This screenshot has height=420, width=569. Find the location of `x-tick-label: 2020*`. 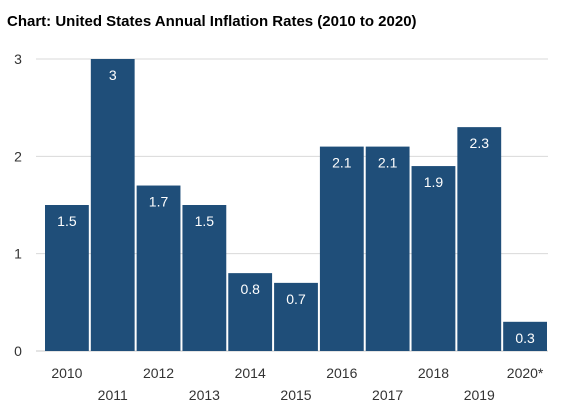

x-tick-label: 2020* is located at coordinates (525, 373).